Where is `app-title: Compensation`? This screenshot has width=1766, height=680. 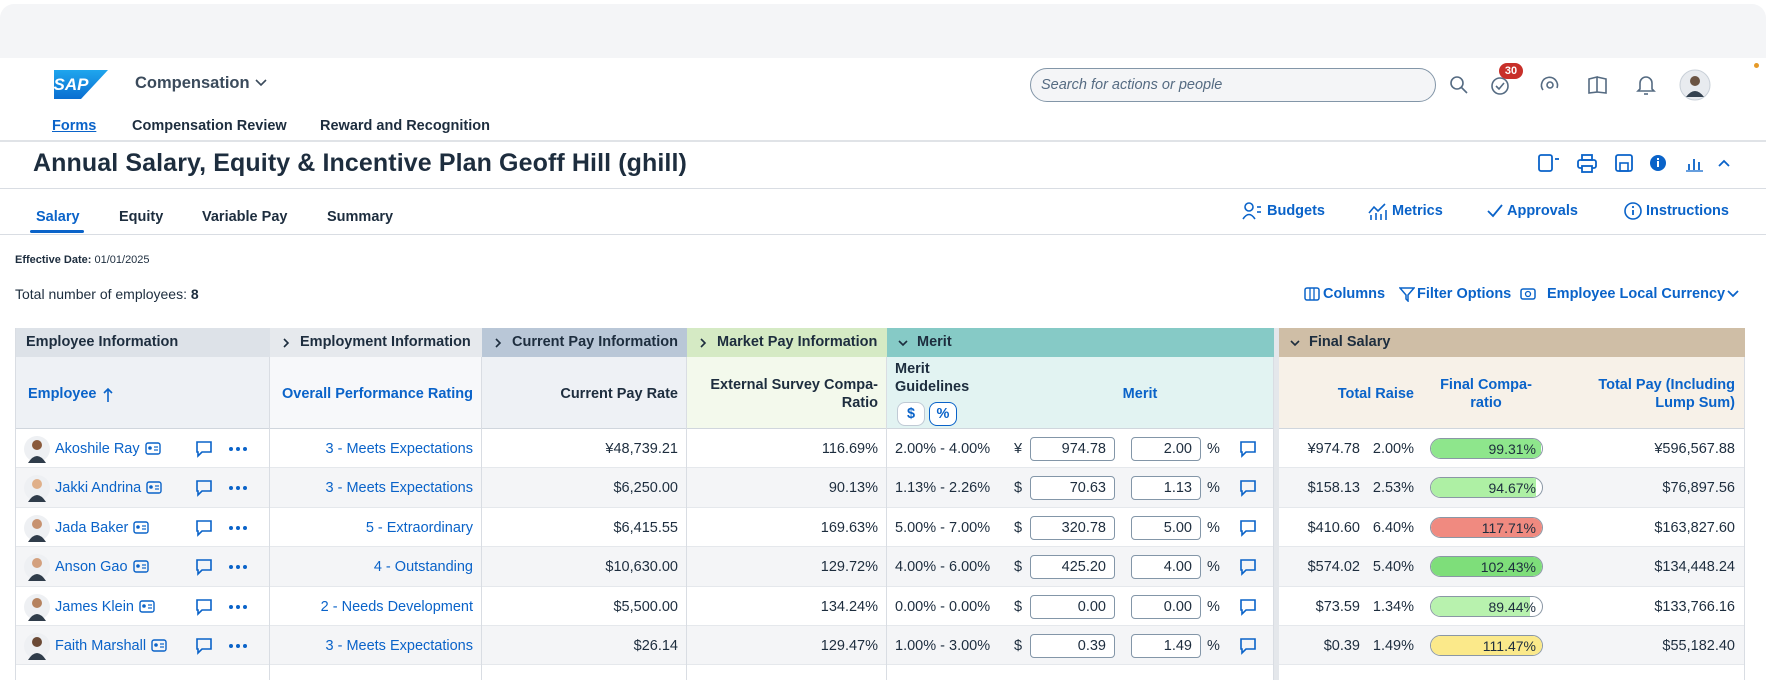
app-title: Compensation is located at coordinates (201, 83).